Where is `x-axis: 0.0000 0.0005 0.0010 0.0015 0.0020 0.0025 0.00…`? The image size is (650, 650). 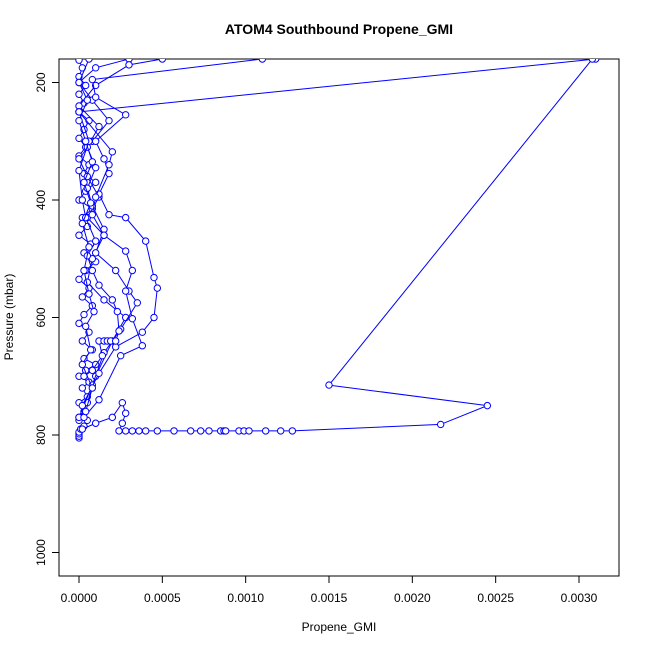
x-axis: 0.0000 0.0005 0.0010 0.0015 0.0020 0.0025 0.00… is located at coordinates (329, 590).